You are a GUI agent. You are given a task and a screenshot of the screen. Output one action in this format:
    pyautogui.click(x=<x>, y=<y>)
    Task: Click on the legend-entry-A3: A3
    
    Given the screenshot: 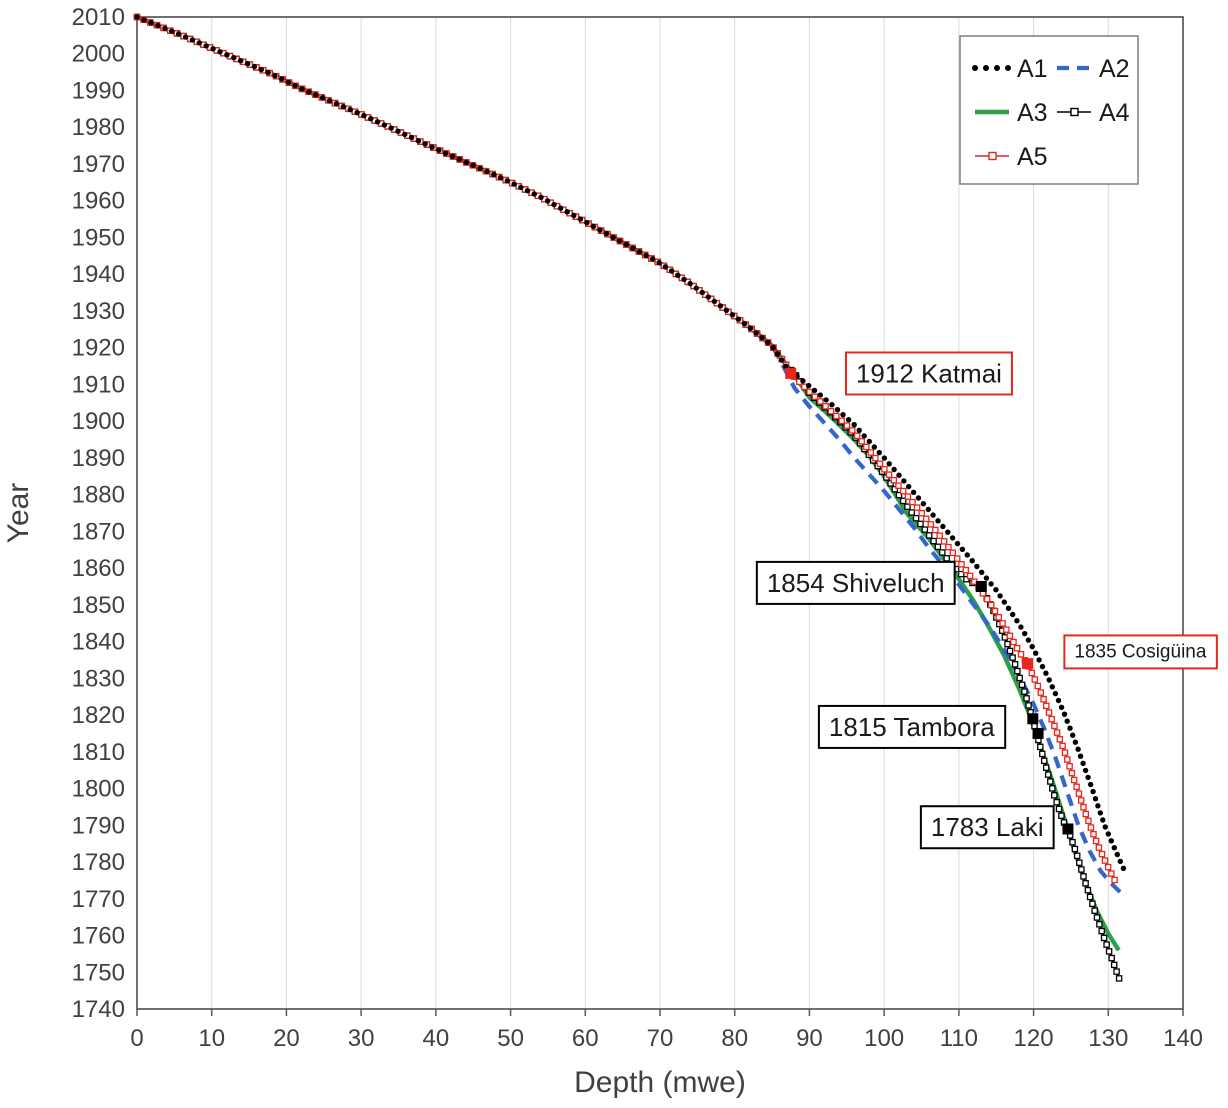 What is the action you would take?
    pyautogui.click(x=1011, y=113)
    